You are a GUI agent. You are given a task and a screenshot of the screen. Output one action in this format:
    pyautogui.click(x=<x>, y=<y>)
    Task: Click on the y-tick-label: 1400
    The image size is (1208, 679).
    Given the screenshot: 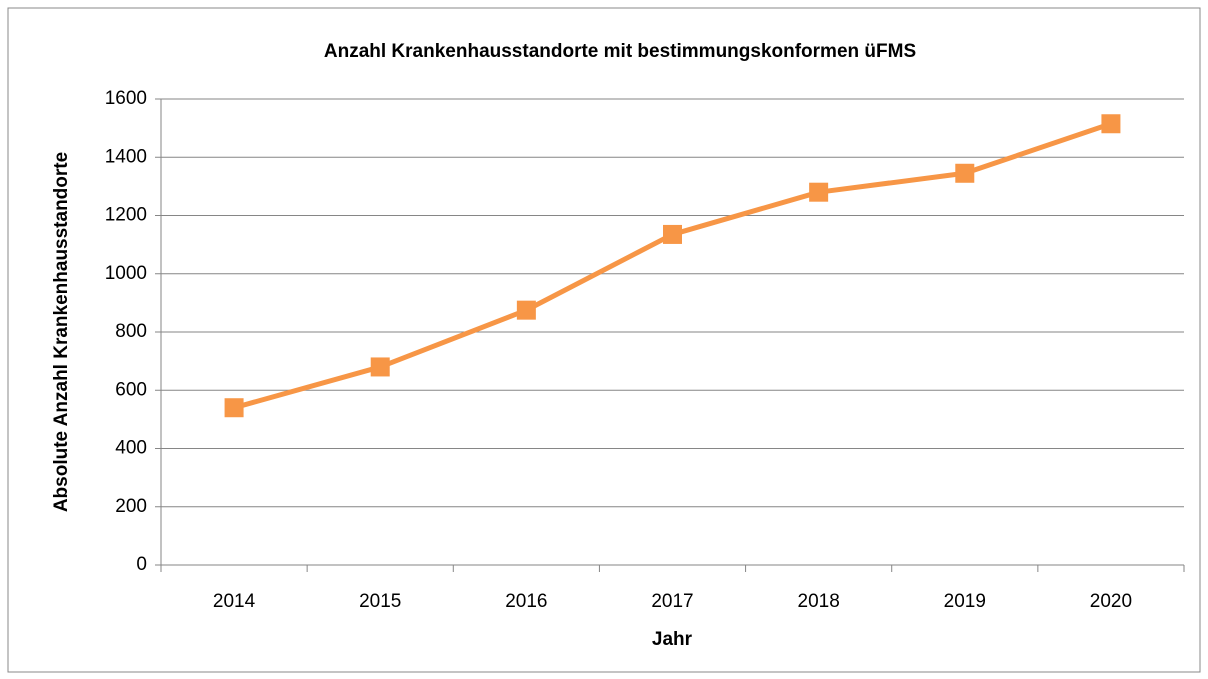 What is the action you would take?
    pyautogui.click(x=126, y=156)
    